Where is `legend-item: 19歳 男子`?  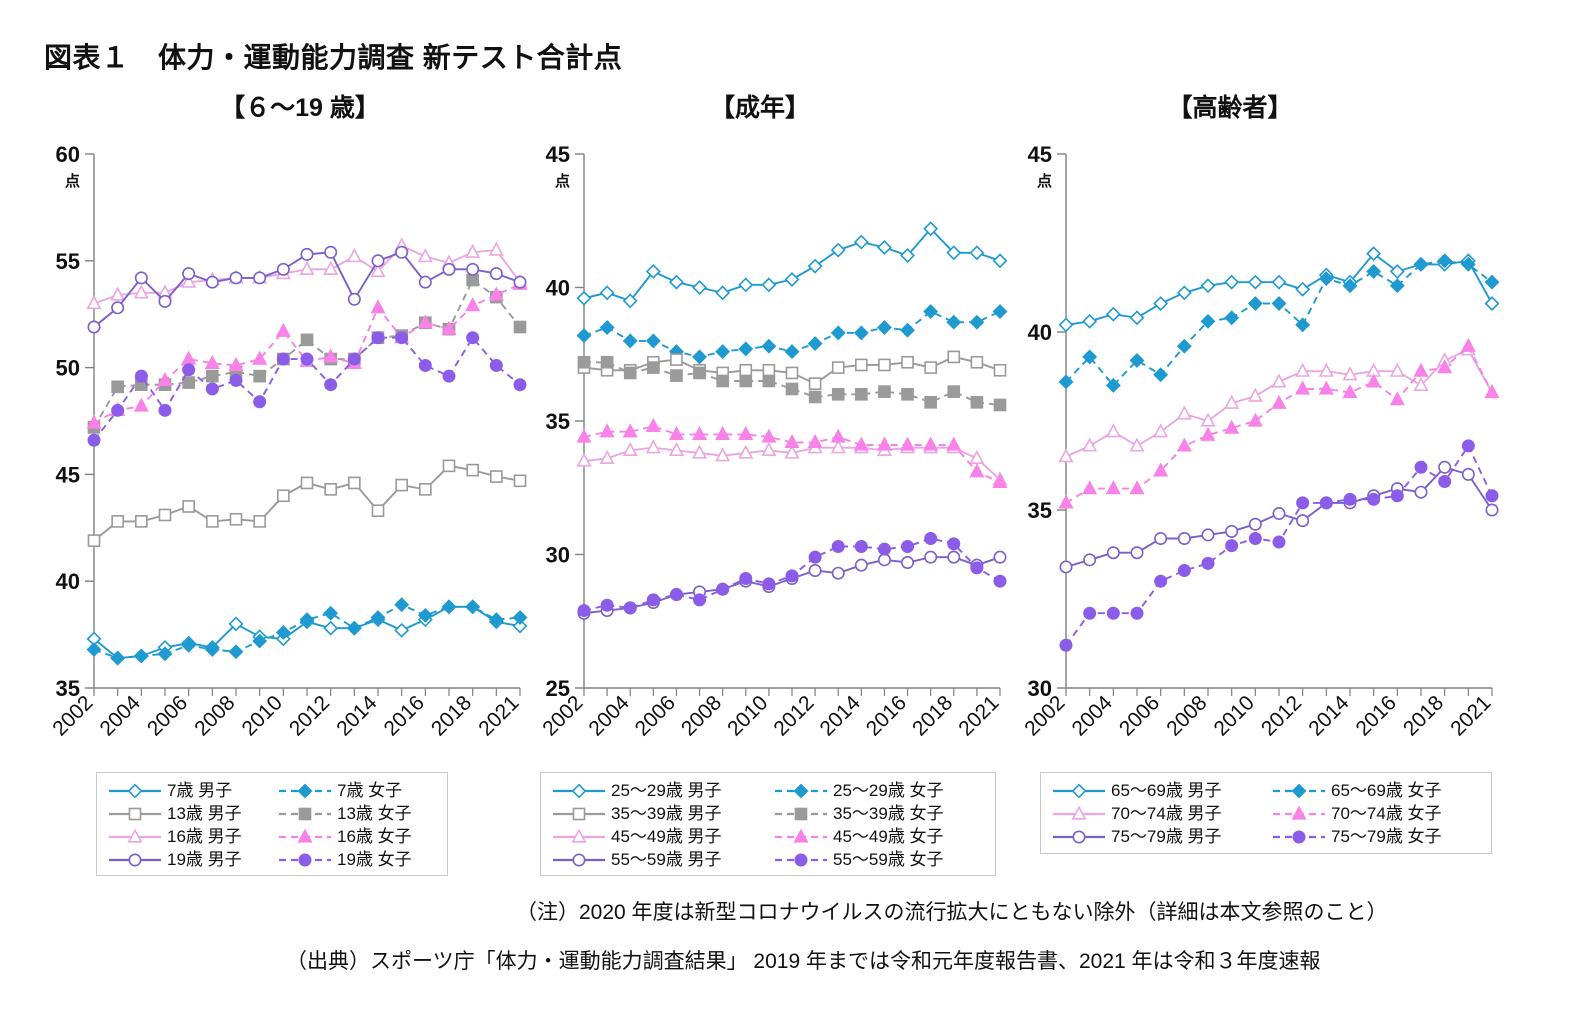
legend-item: 19歳 男子 is located at coordinates (187, 859).